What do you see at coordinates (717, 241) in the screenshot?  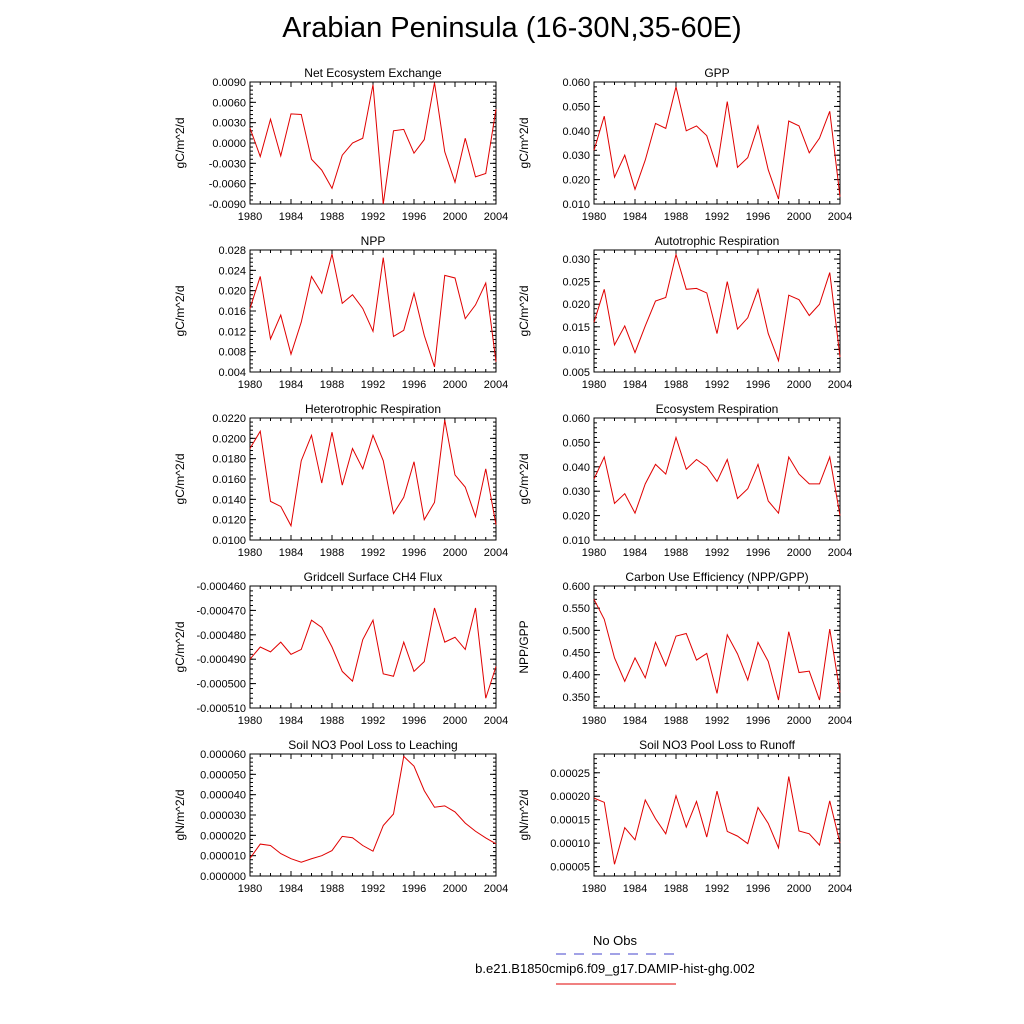 I see `plot-title: Autotrophic Respiration` at bounding box center [717, 241].